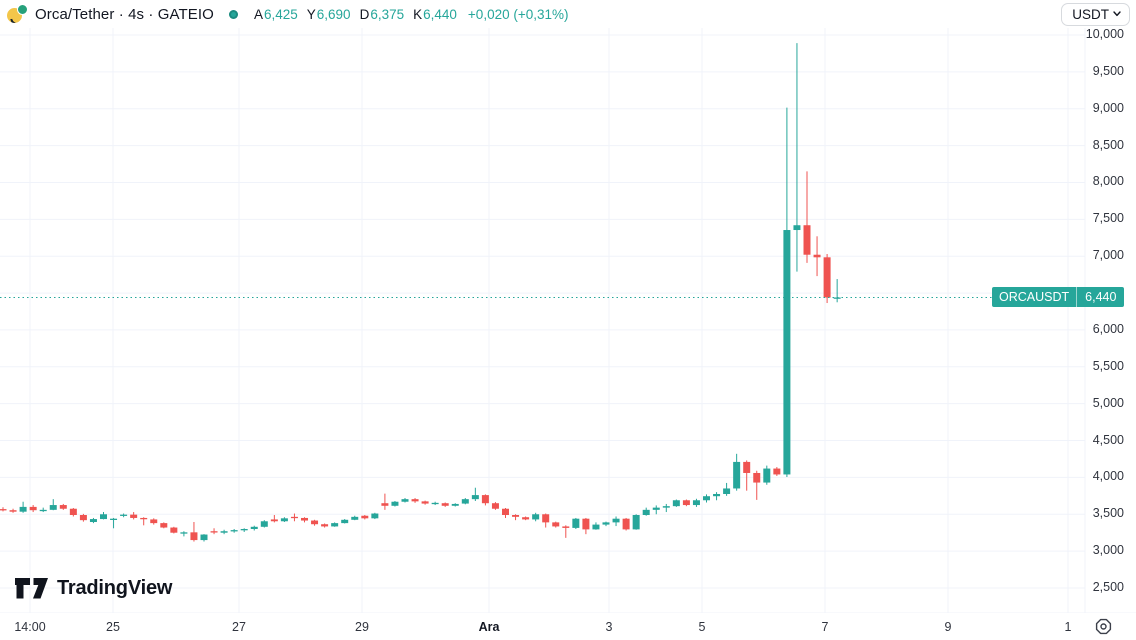 This screenshot has width=1136, height=640. Describe the element at coordinates (440, 14) in the screenshot. I see `close-value: 6,440` at that location.